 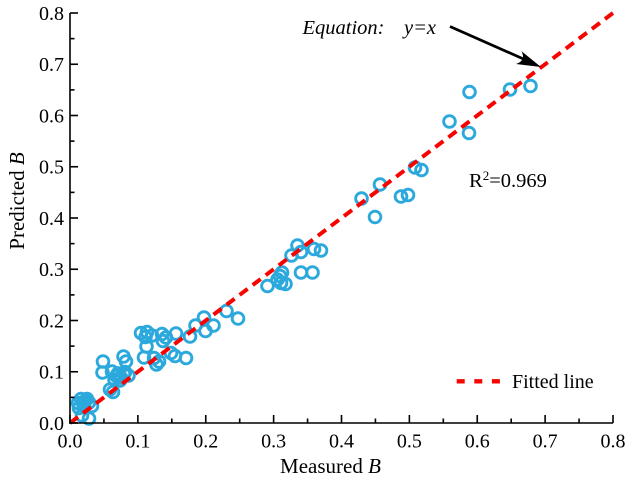 What do you see at coordinates (508, 180) in the screenshot?
I see `svg-text: R2=0.969` at bounding box center [508, 180].